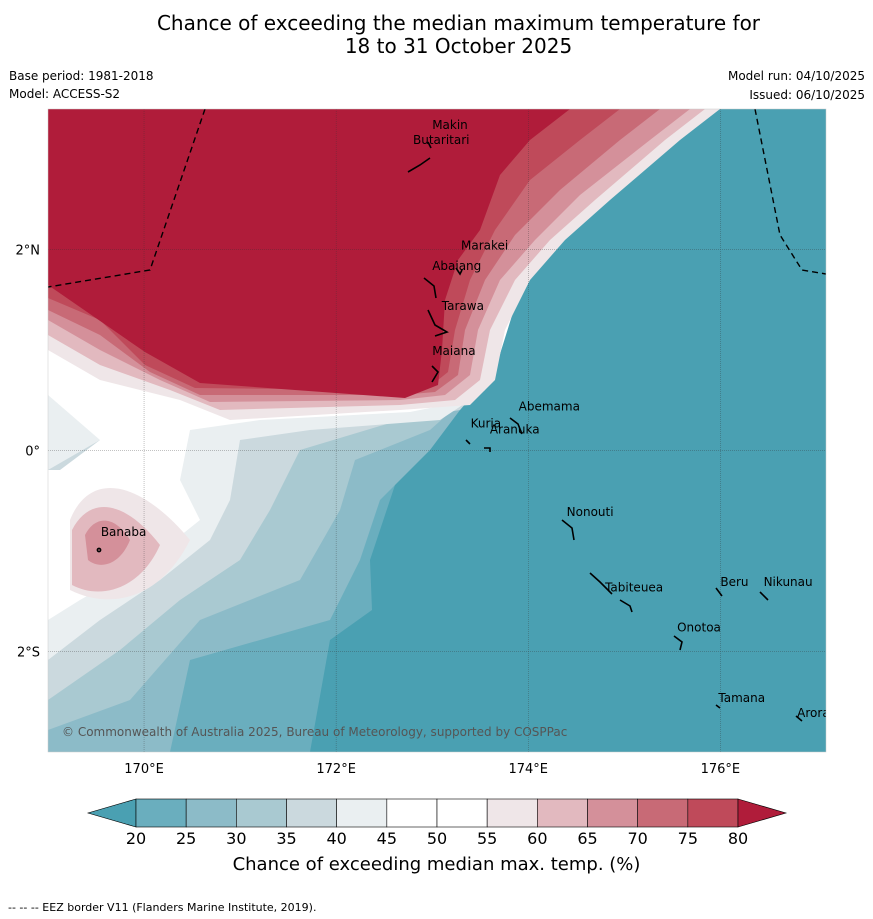 The width and height of the screenshot is (873, 919). What do you see at coordinates (484, 246) in the screenshot?
I see `place-label: Marakei` at bounding box center [484, 246].